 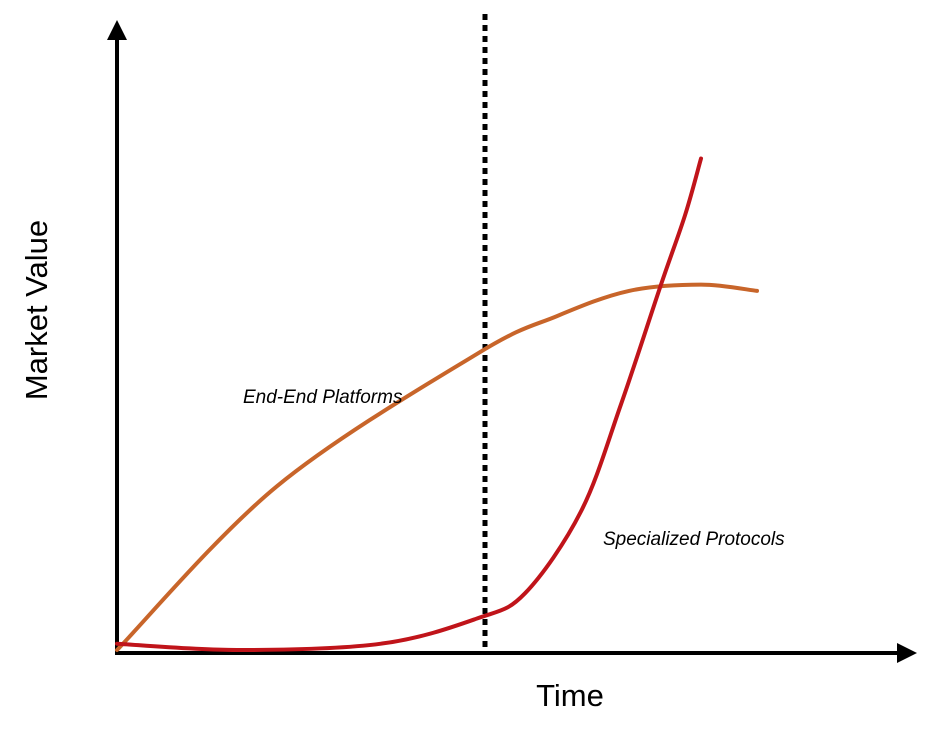 What do you see at coordinates (36, 310) in the screenshot?
I see `y-axis-title: Market Value` at bounding box center [36, 310].